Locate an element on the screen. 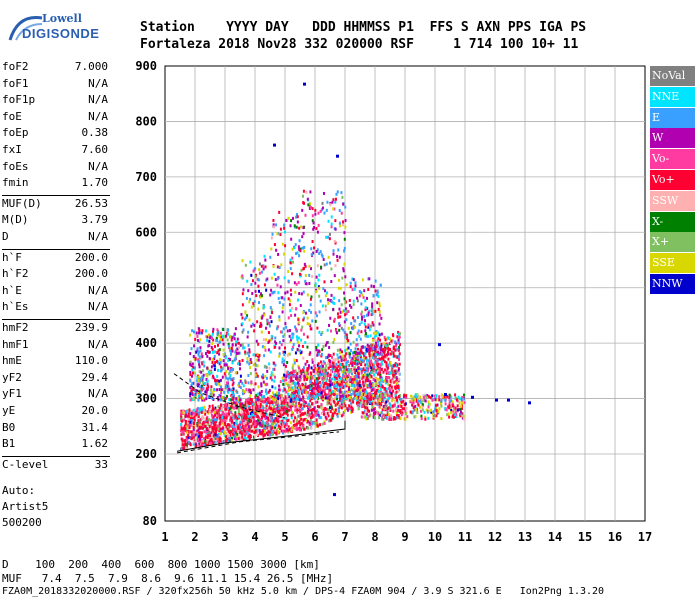  parameter-label: fxI is located at coordinates (12, 149).